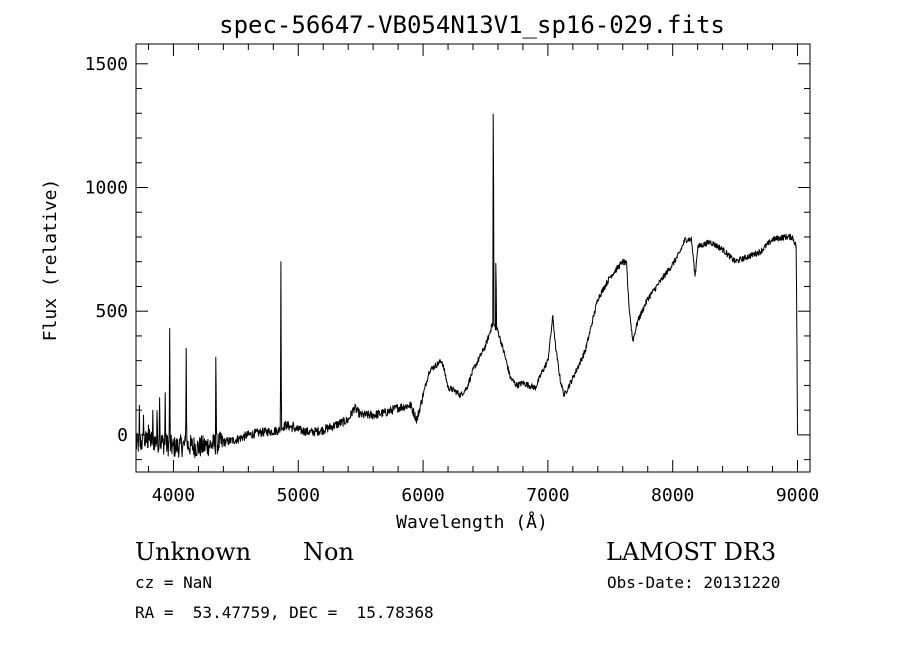  I want to click on object-subclass: Non, so click(328, 552).